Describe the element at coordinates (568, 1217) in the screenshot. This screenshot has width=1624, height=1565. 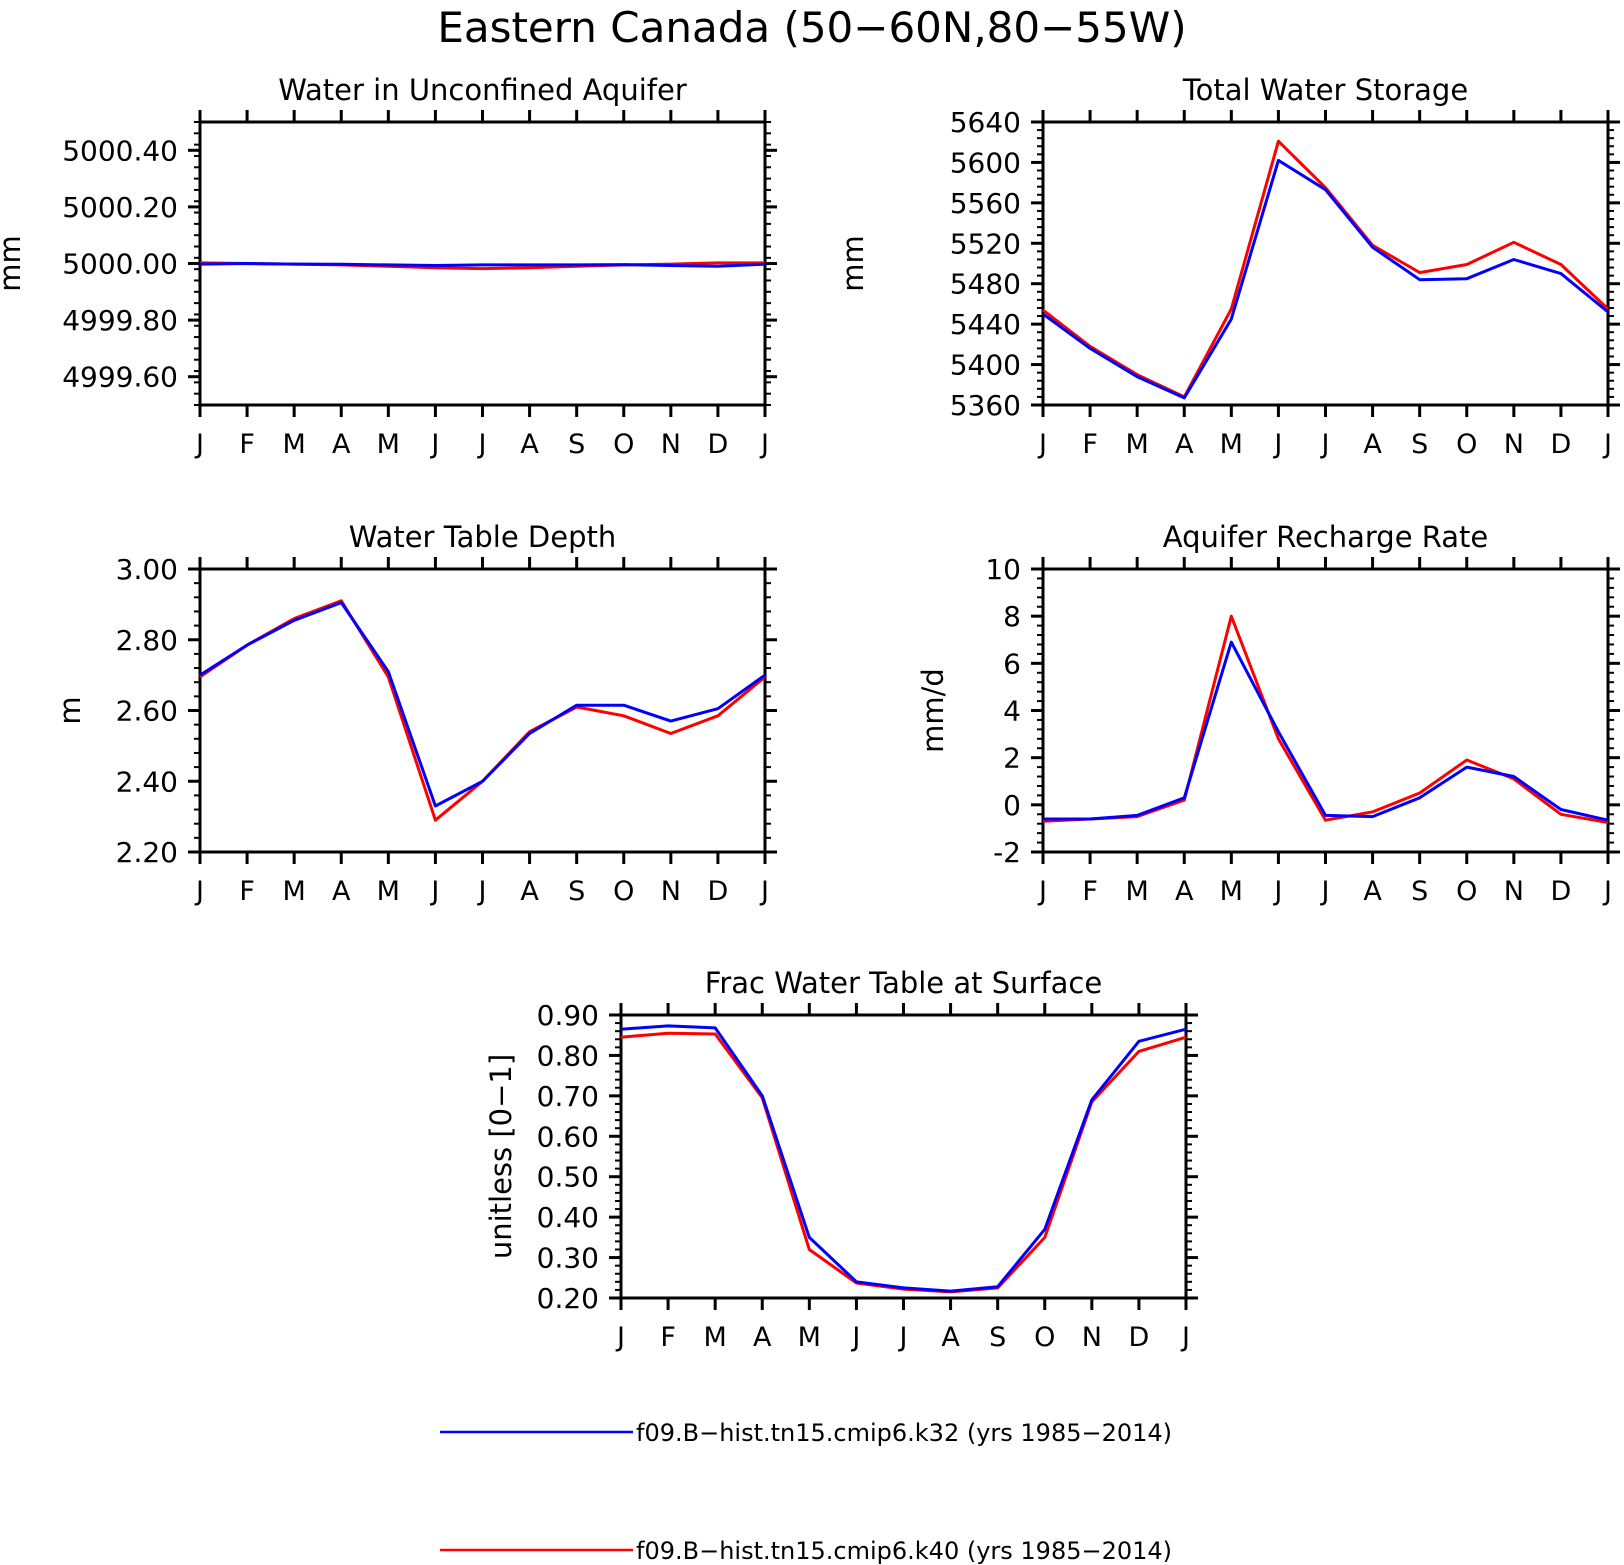
I see `y-tick-label: 0.40` at that location.